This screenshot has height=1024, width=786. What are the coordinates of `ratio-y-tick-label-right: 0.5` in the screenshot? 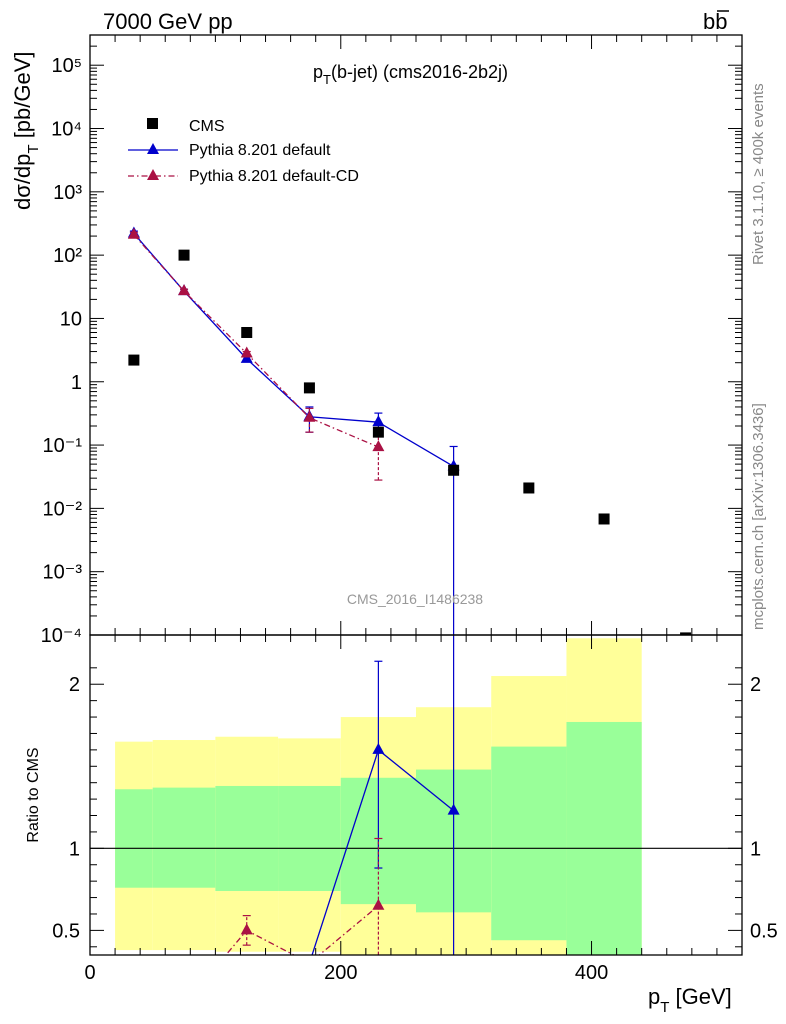 It's located at (764, 931).